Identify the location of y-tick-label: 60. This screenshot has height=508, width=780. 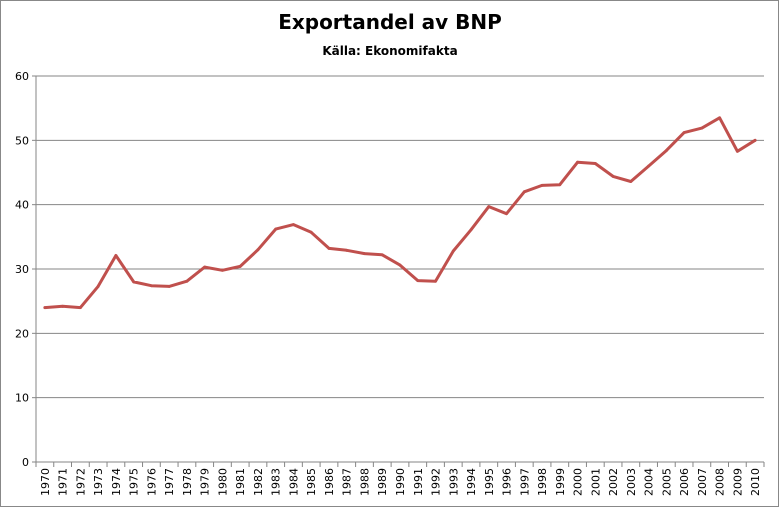
(22, 76).